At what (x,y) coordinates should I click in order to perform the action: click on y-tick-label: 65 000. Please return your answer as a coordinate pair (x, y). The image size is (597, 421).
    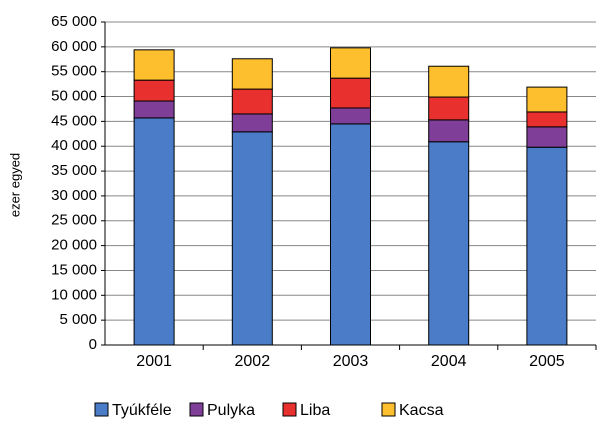
    Looking at the image, I should click on (74, 21).